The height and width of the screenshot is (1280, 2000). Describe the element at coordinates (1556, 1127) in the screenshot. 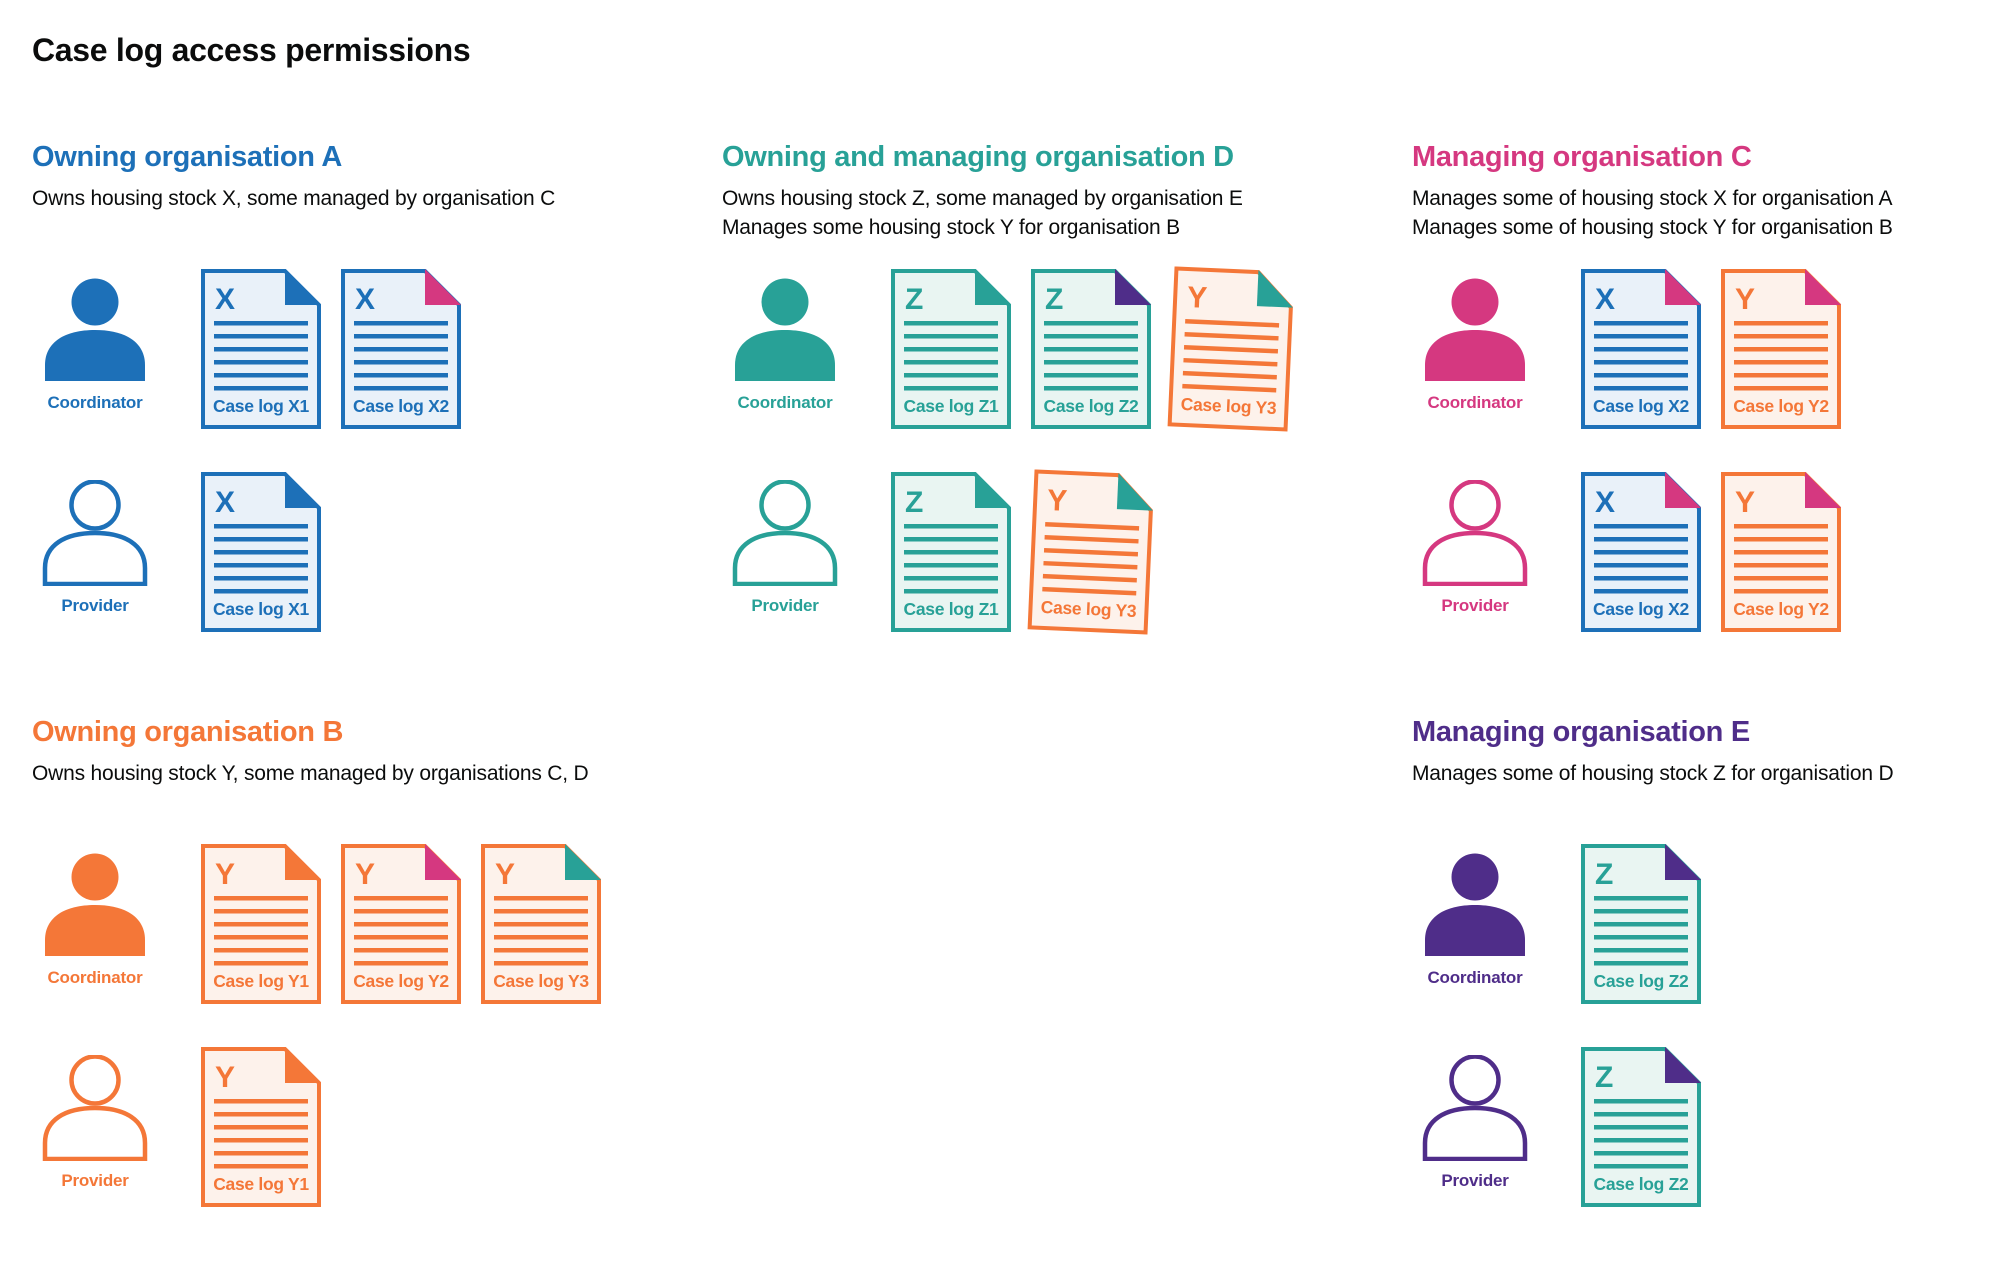

I see `provider-row: Provider Z Case log Z2` at that location.